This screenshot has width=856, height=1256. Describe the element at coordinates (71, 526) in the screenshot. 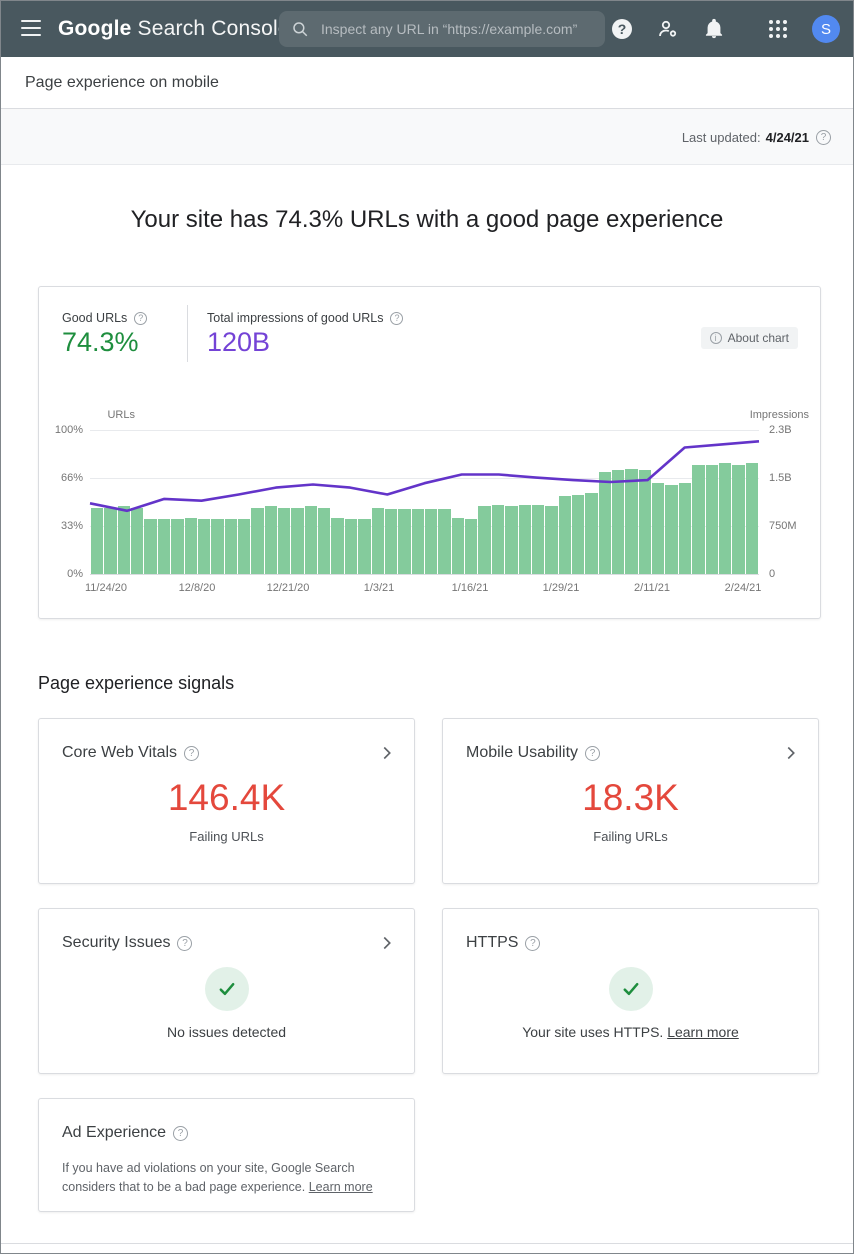

I see `axis-tick-label: 33%` at that location.